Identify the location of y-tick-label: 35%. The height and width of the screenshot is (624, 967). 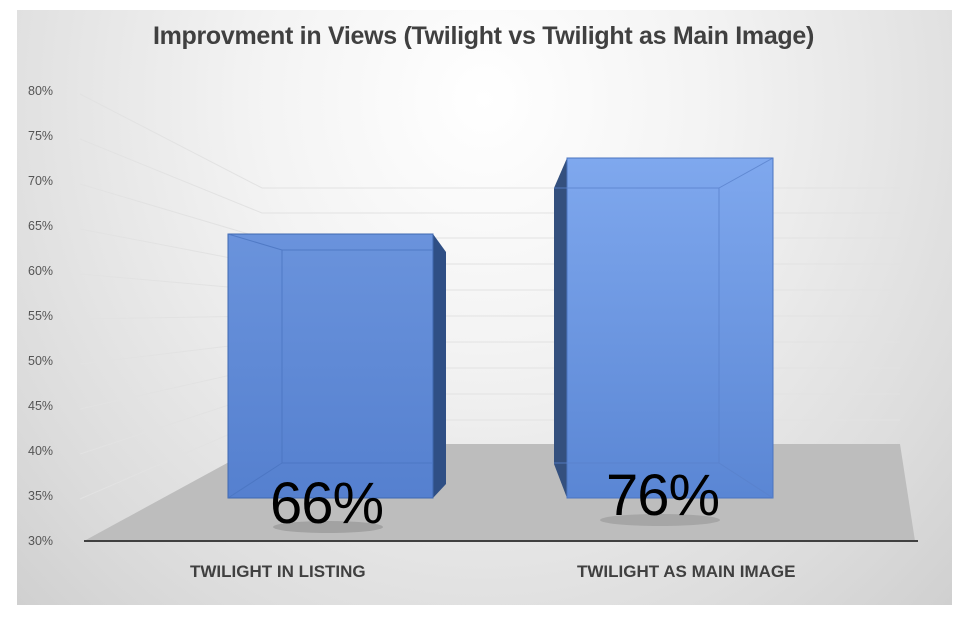
(41, 496).